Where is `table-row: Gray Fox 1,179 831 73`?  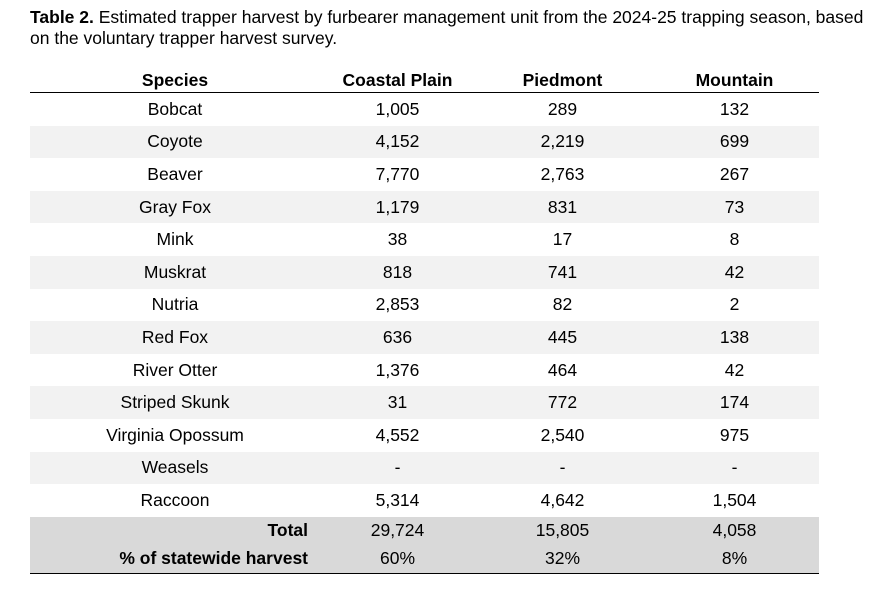 table-row: Gray Fox 1,179 831 73 is located at coordinates (424, 207).